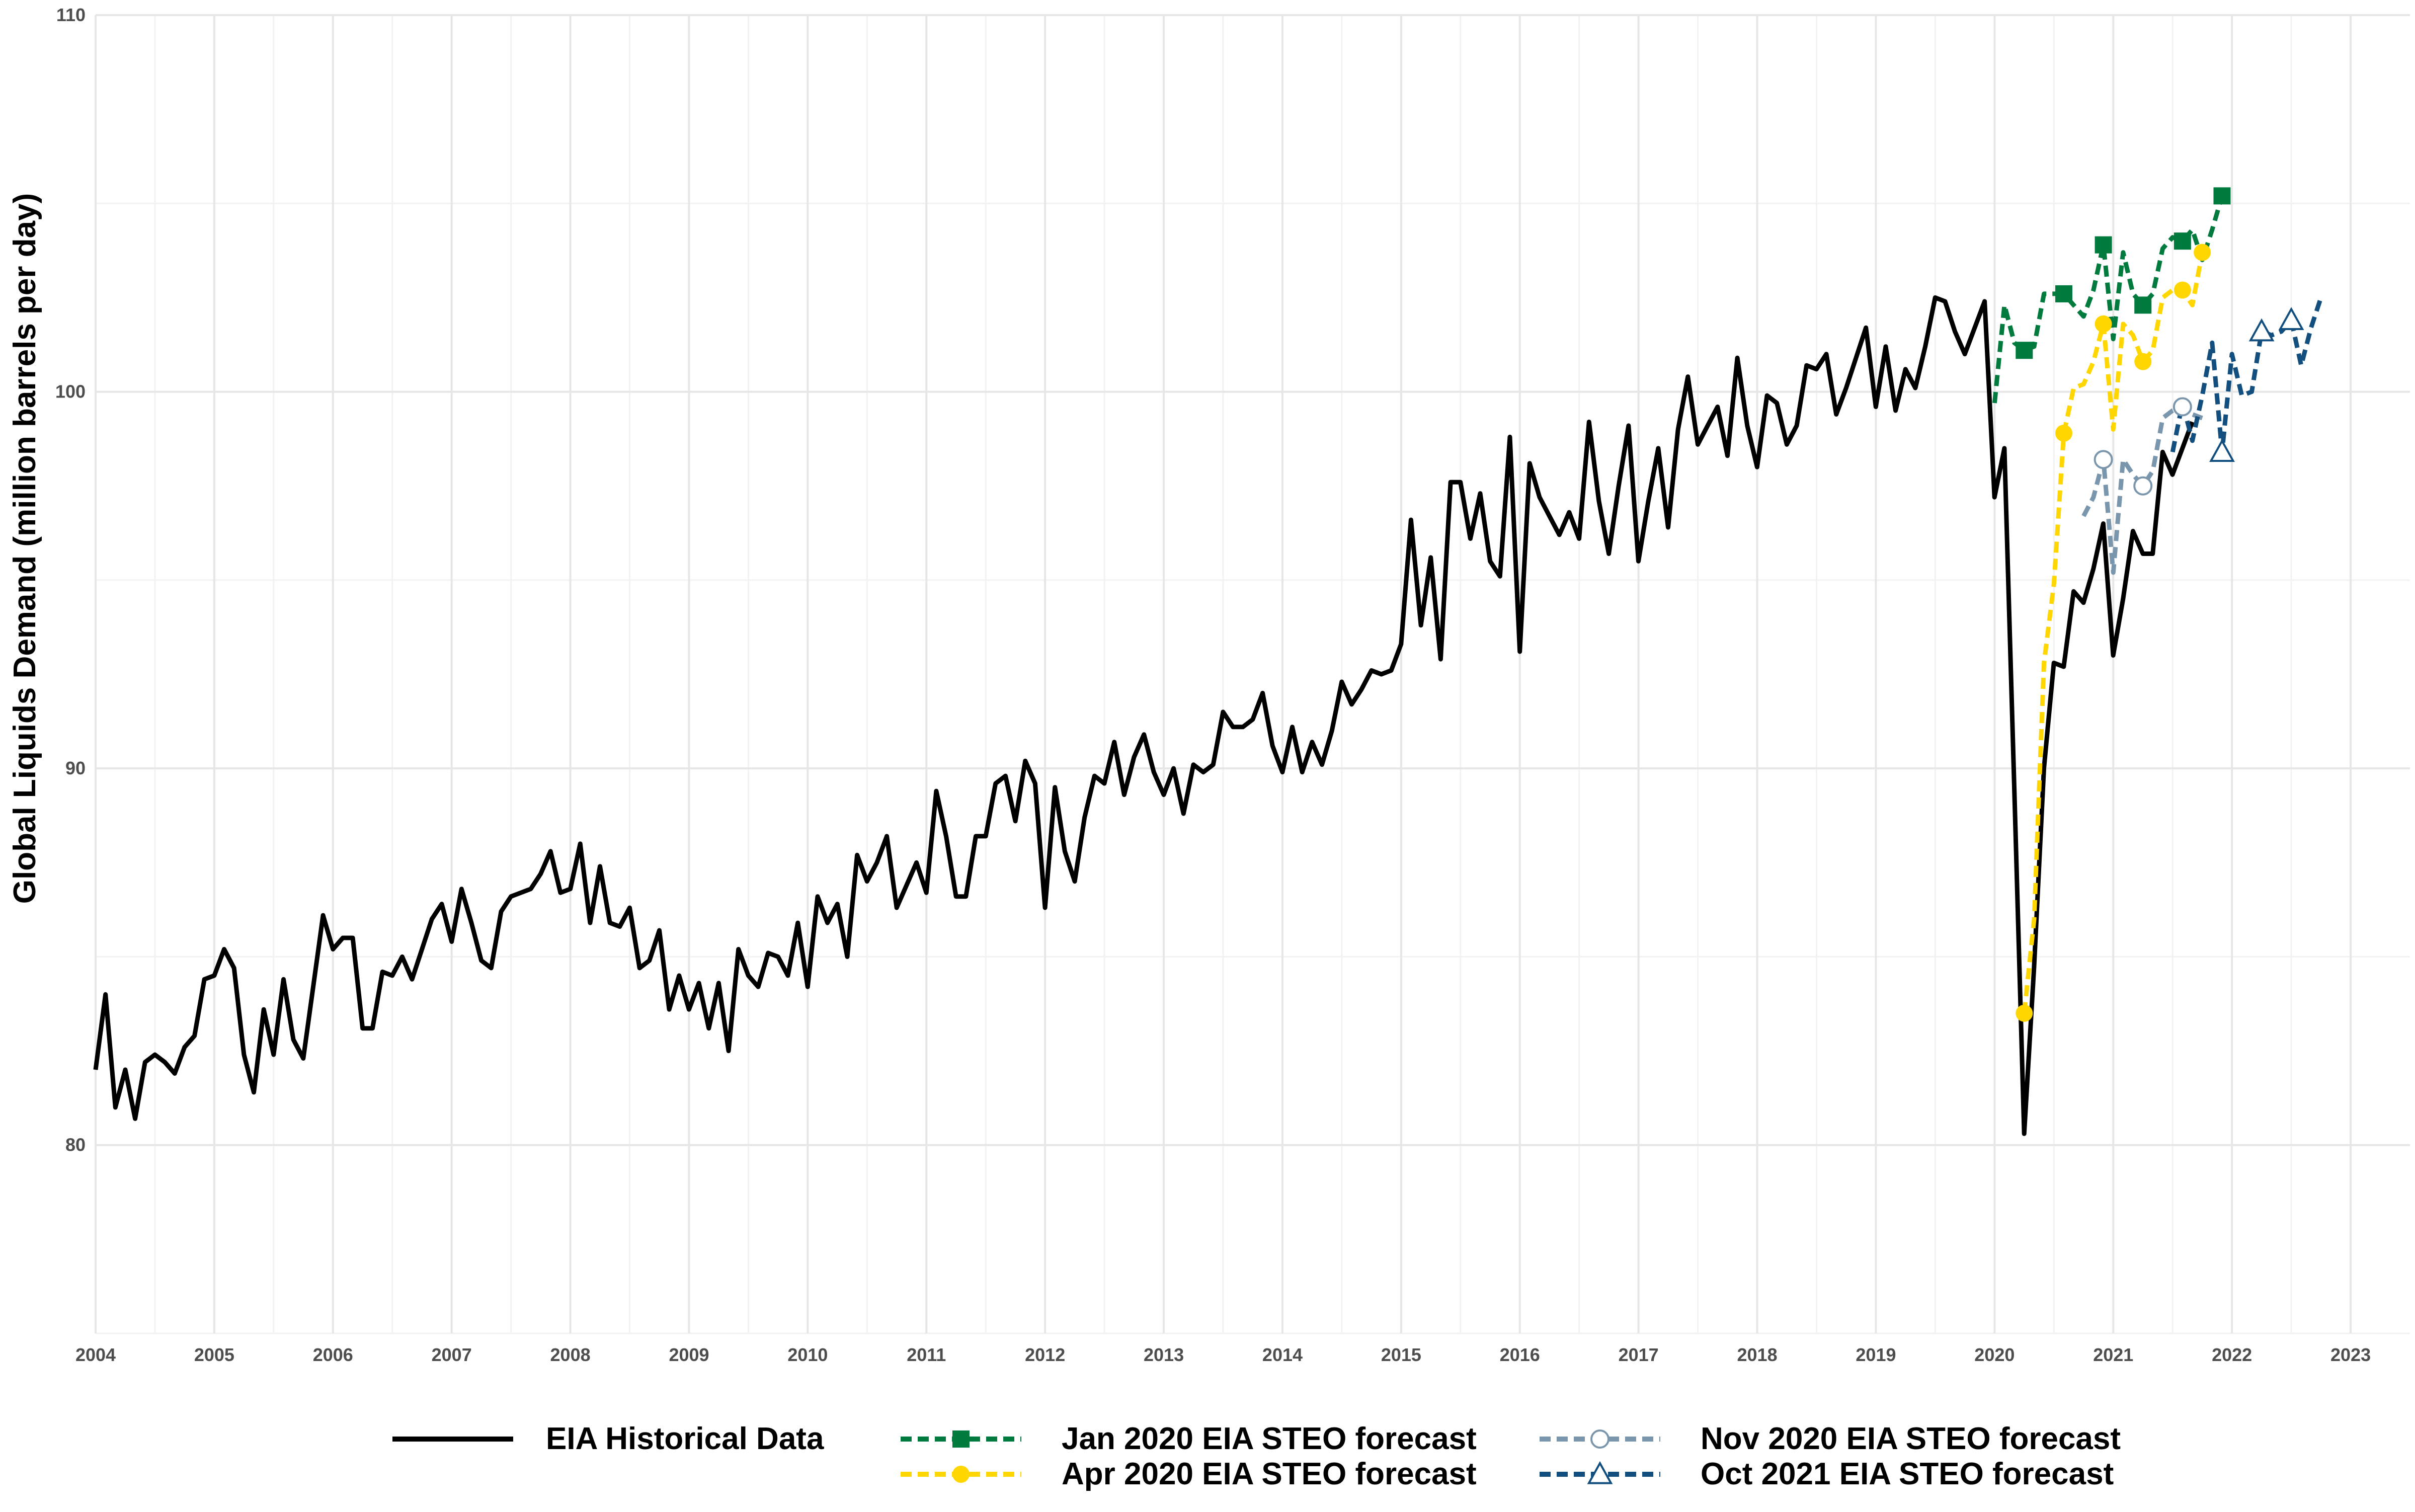 The image size is (2415, 1512). What do you see at coordinates (1995, 1354) in the screenshot?
I see `x-tick-label: 2020` at bounding box center [1995, 1354].